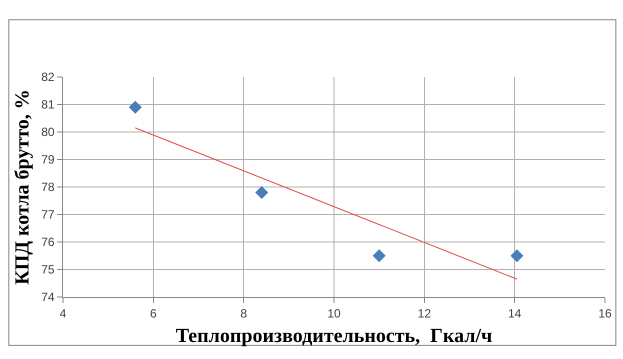  I want to click on x-tick-label: 10, so click(334, 313).